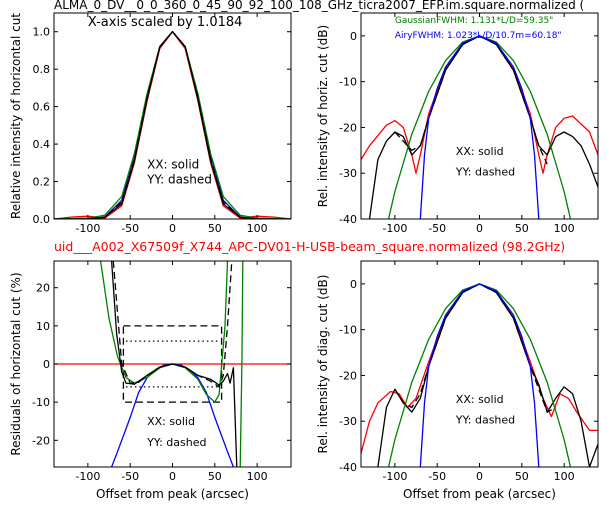 This screenshot has width=607, height=511. What do you see at coordinates (43, 288) in the screenshot?
I see `y-tick-label: 20` at bounding box center [43, 288].